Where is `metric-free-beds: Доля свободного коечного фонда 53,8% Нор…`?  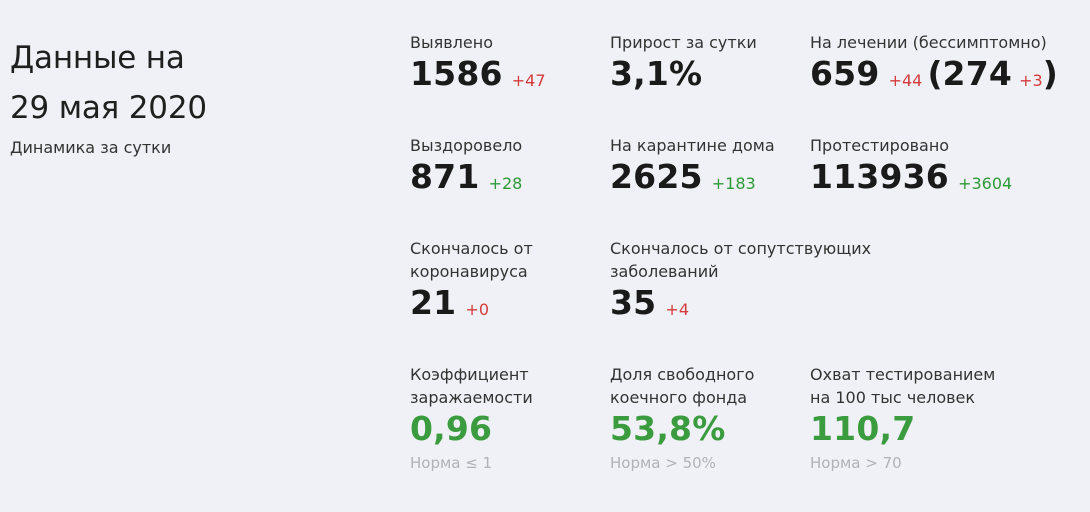
metric-free-beds: Доля свободного коечного фонда 53,8% Нор… is located at coordinates (730, 417).